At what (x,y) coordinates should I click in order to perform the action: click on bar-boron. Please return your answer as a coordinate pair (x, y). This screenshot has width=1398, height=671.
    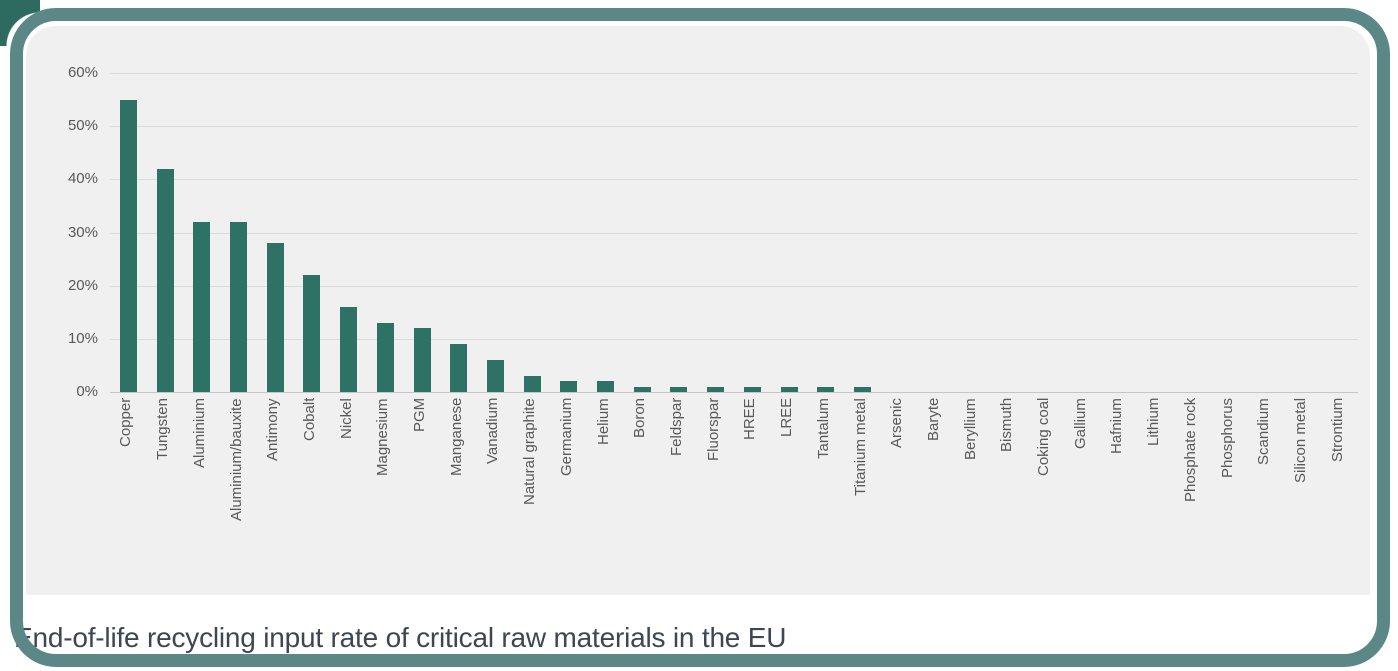
    Looking at the image, I should click on (642, 389).